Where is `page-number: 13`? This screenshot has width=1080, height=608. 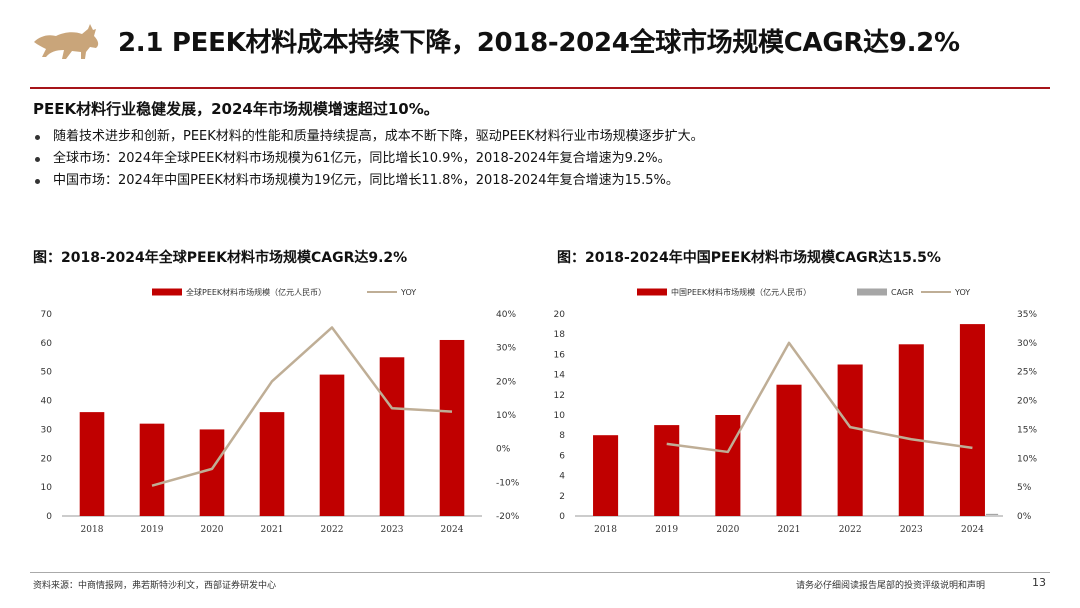
page-number: 13 is located at coordinates (1039, 582).